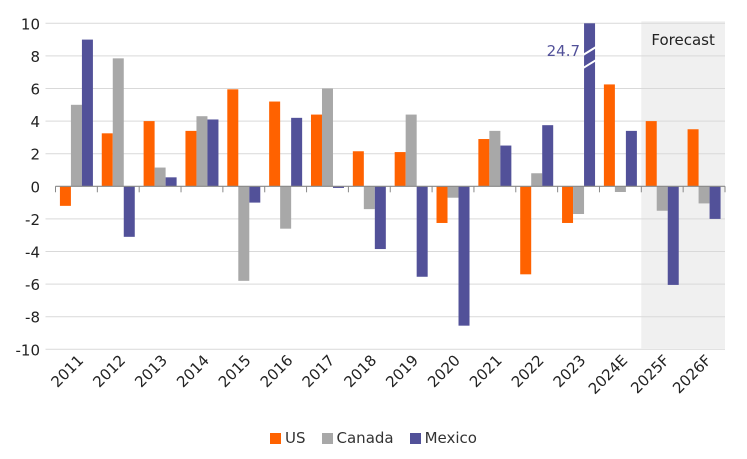 Image resolution: width=747 pixels, height=459 pixels. Describe the element at coordinates (402, 371) in the screenshot. I see `x-tick-label: 2019` at that location.